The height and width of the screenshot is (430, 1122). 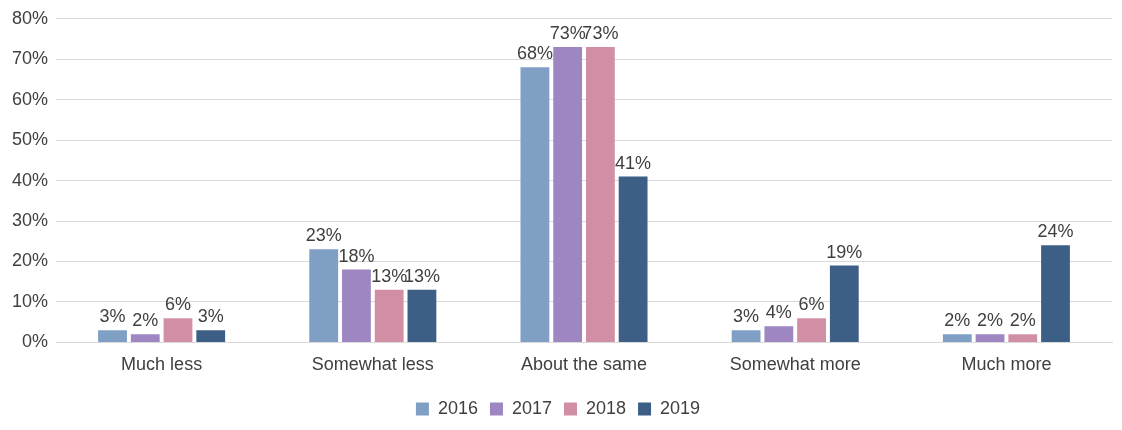 What do you see at coordinates (1055, 231) in the screenshot?
I see `data-label: 24%` at bounding box center [1055, 231].